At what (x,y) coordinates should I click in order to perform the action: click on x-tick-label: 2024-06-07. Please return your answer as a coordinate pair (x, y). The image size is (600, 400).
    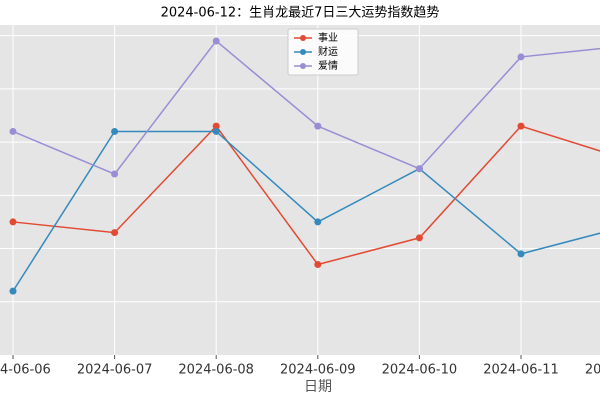
    Looking at the image, I should click on (115, 370).